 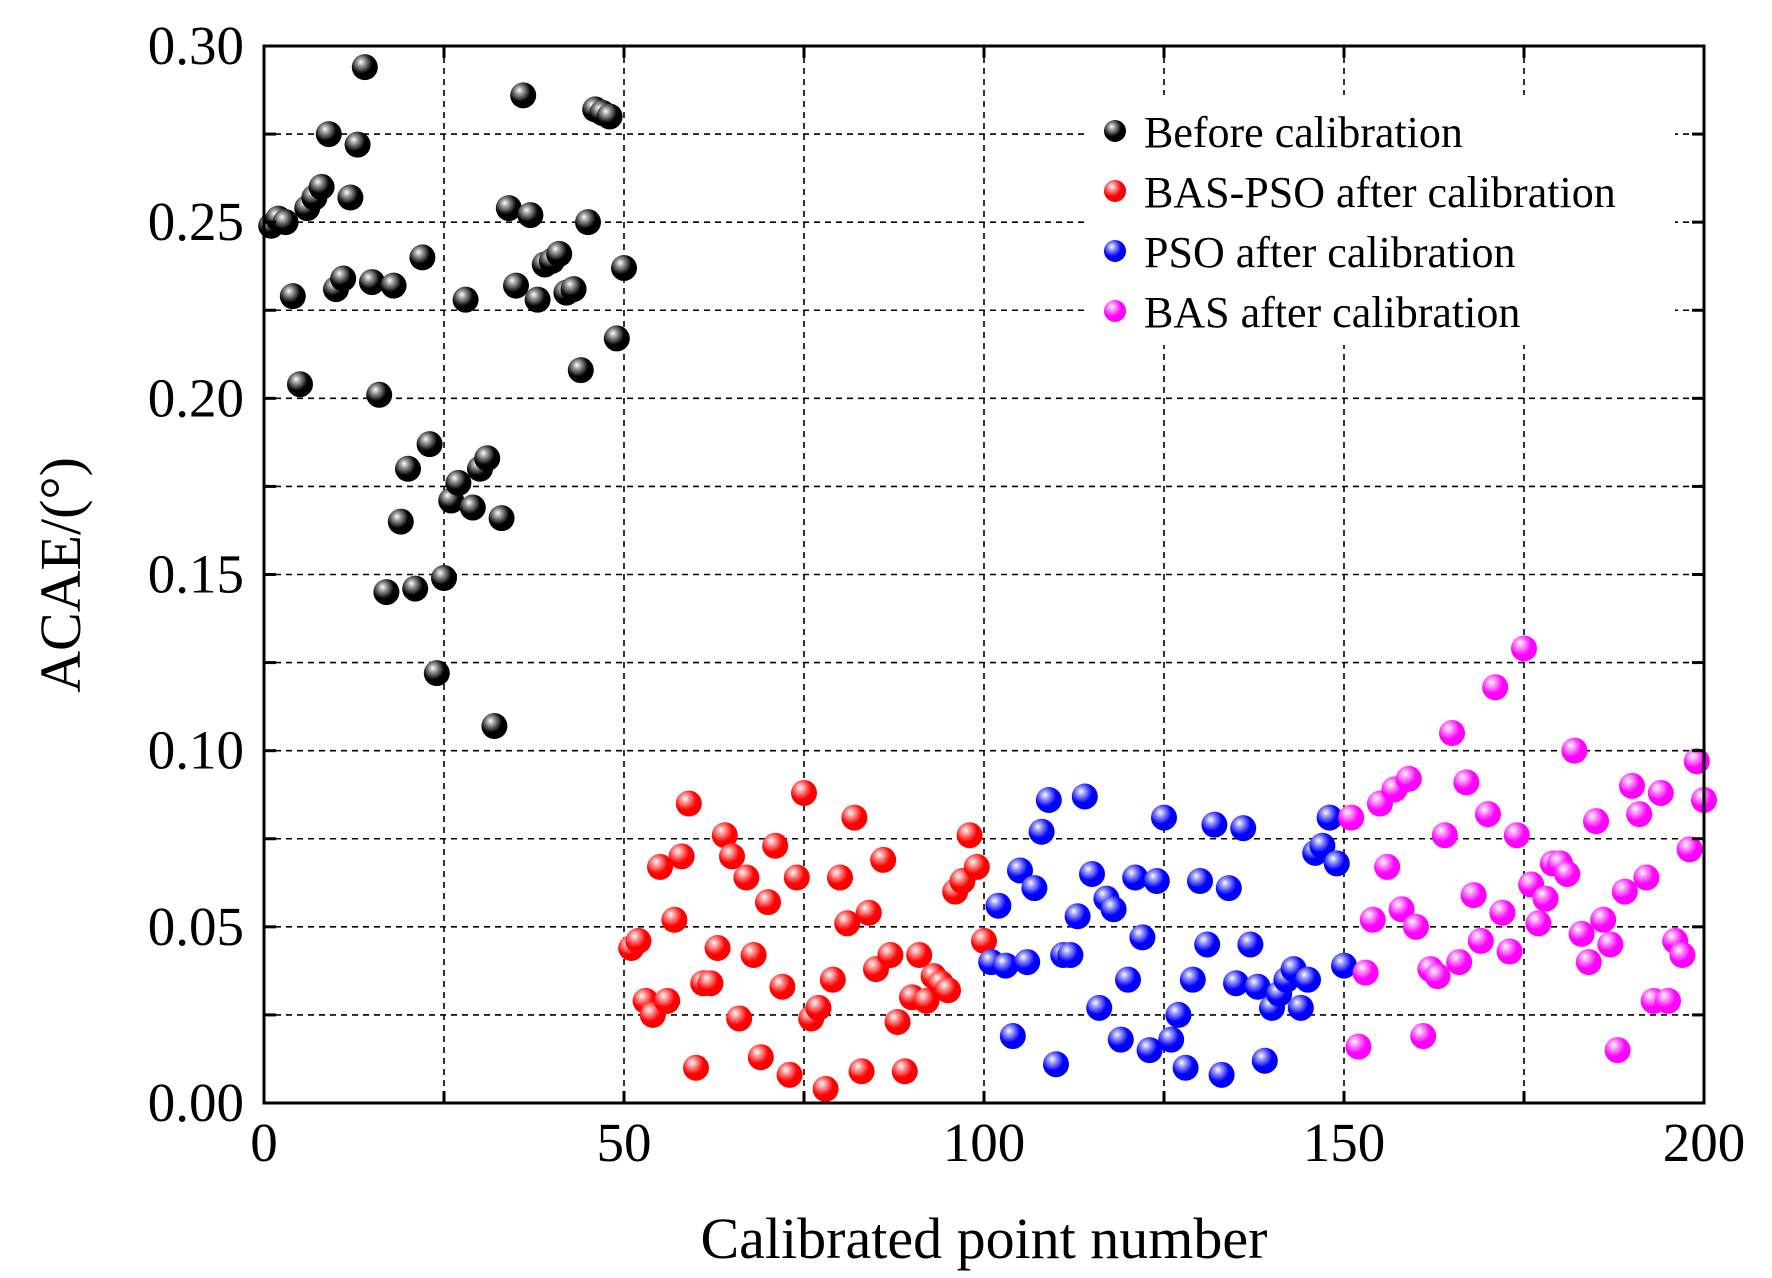 What do you see at coordinates (196, 750) in the screenshot?
I see `y-tick-label: 0.10` at bounding box center [196, 750].